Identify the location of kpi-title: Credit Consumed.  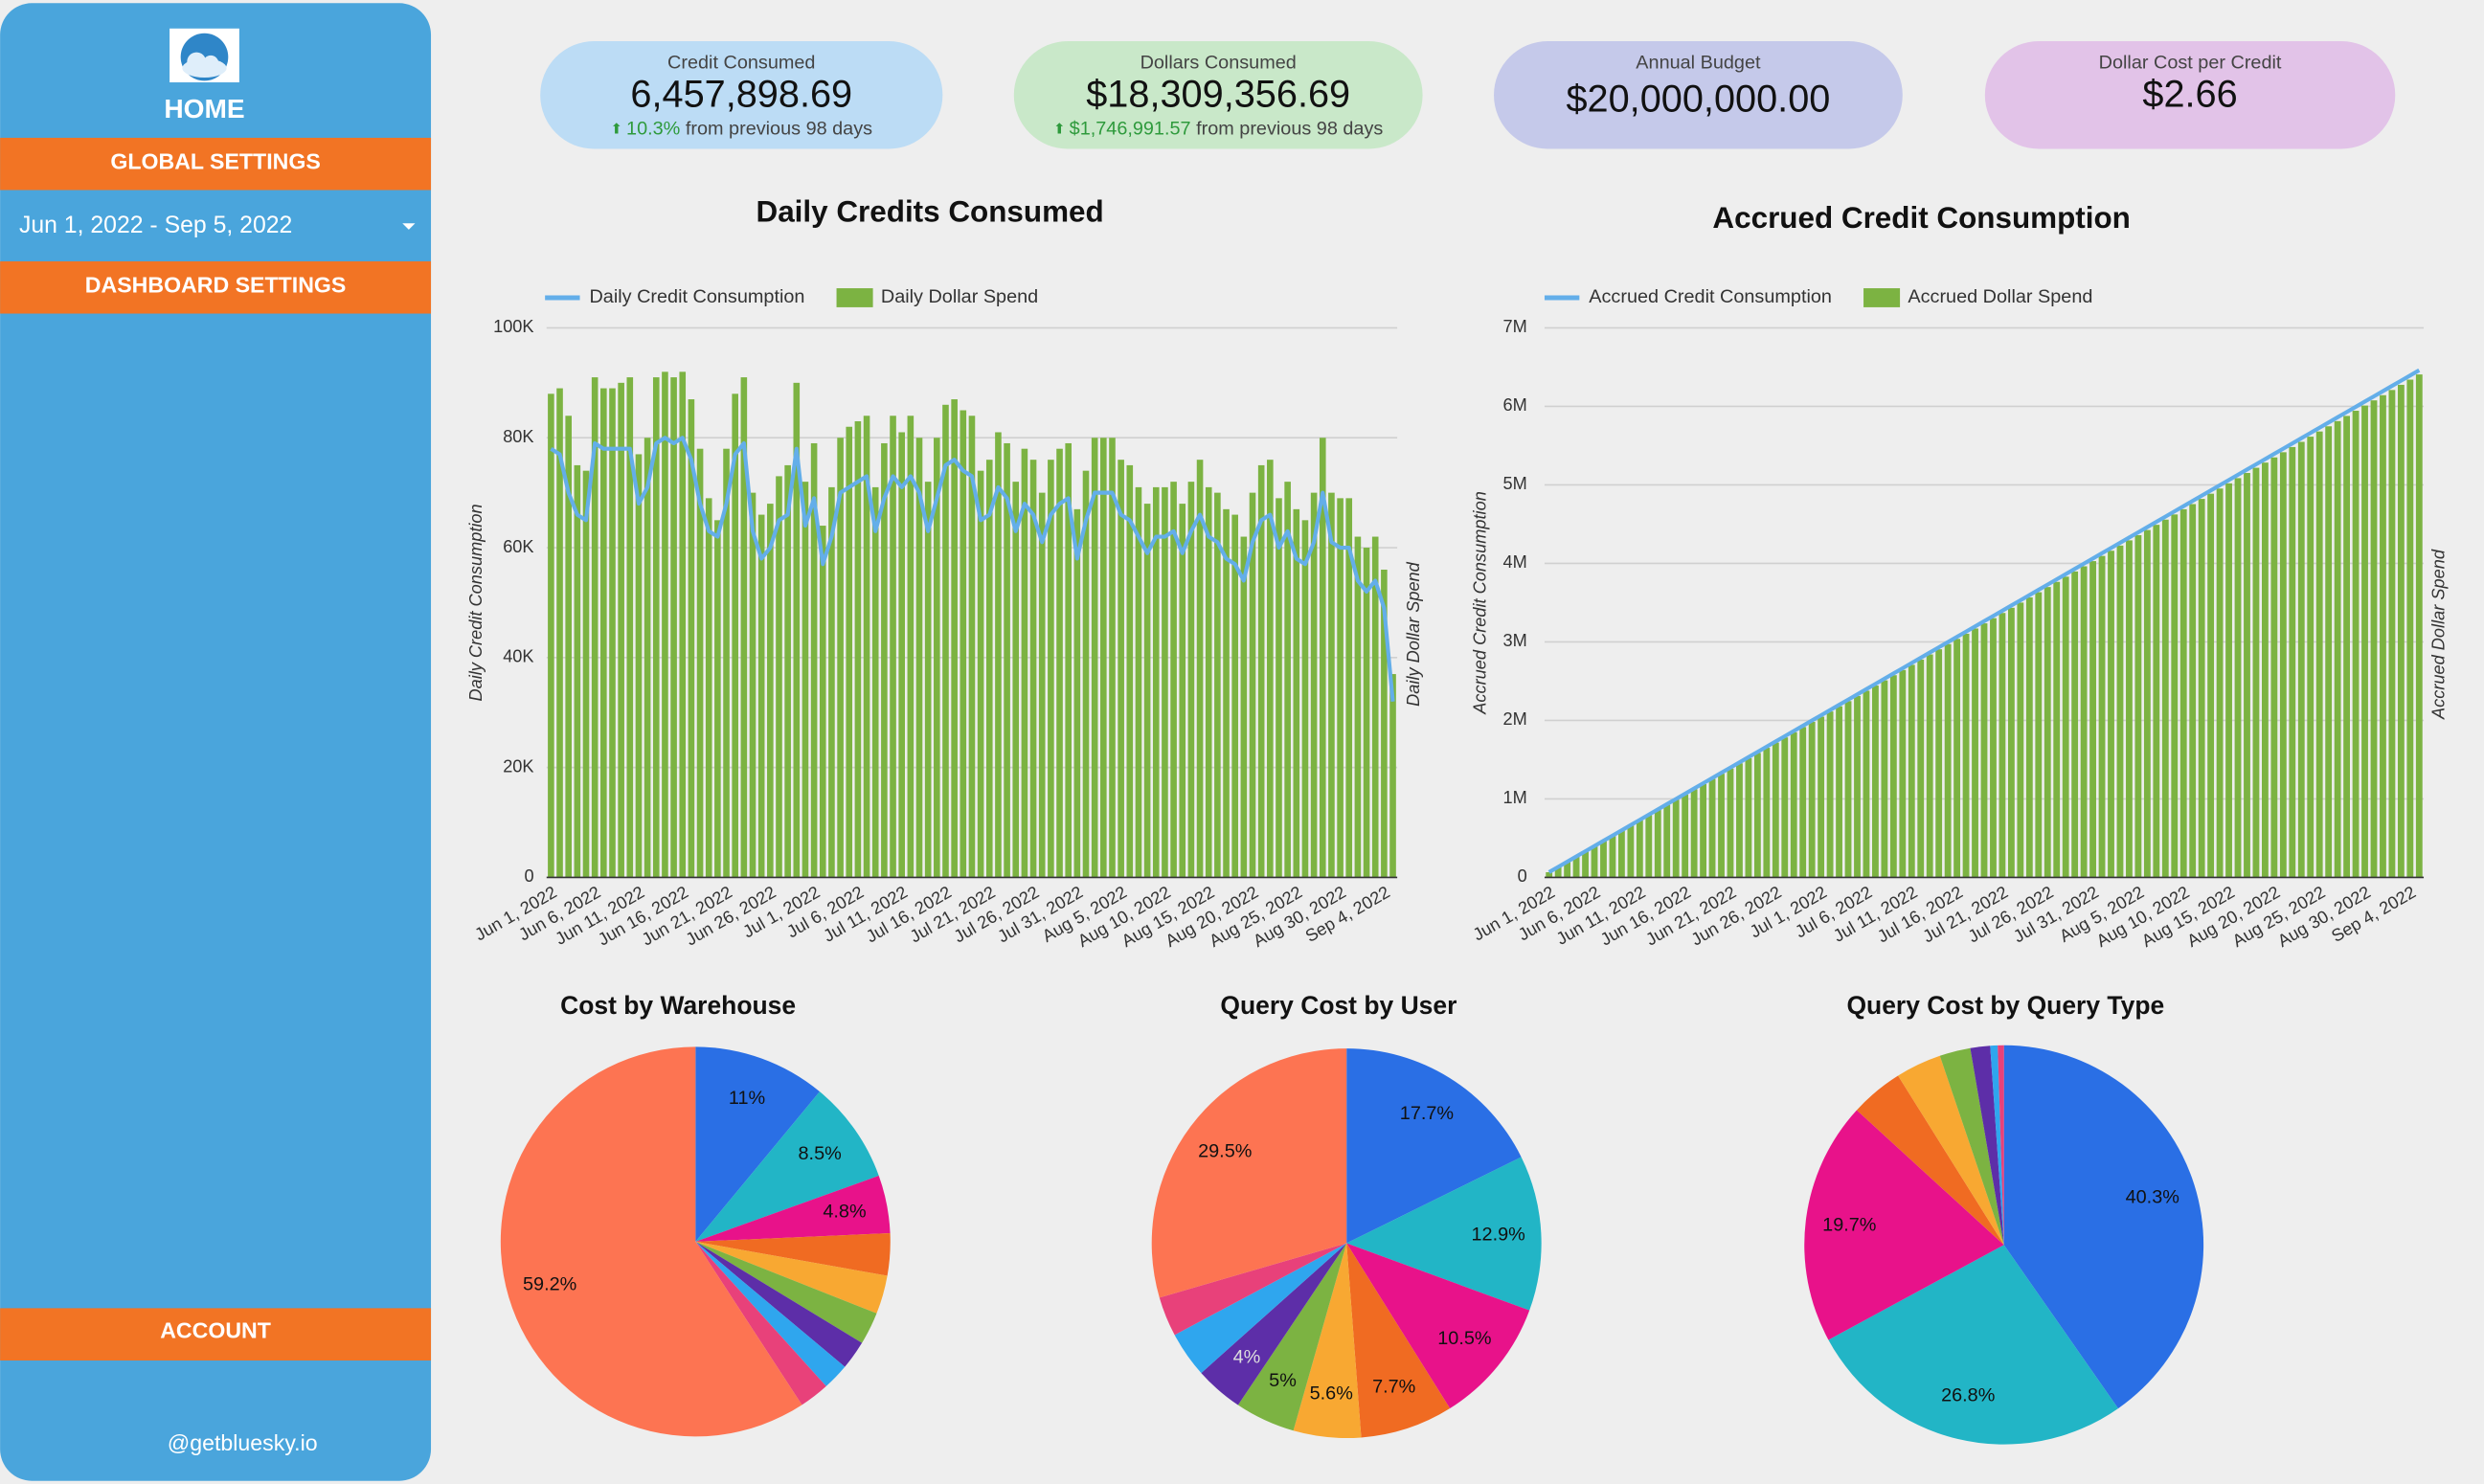
(741, 62).